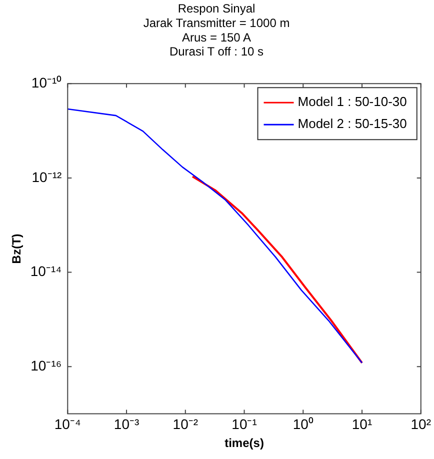  What do you see at coordinates (245, 424) in the screenshot?
I see `x-tick-label: 10⁻¹` at bounding box center [245, 424].